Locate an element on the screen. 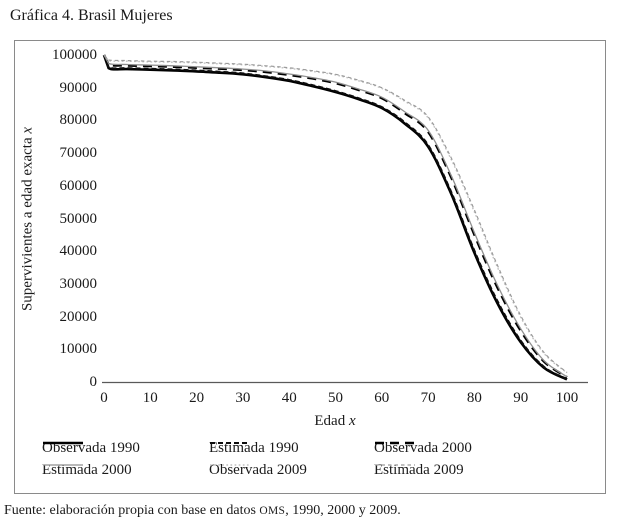 The height and width of the screenshot is (527, 617). x-tick-label: 90 is located at coordinates (521, 398).